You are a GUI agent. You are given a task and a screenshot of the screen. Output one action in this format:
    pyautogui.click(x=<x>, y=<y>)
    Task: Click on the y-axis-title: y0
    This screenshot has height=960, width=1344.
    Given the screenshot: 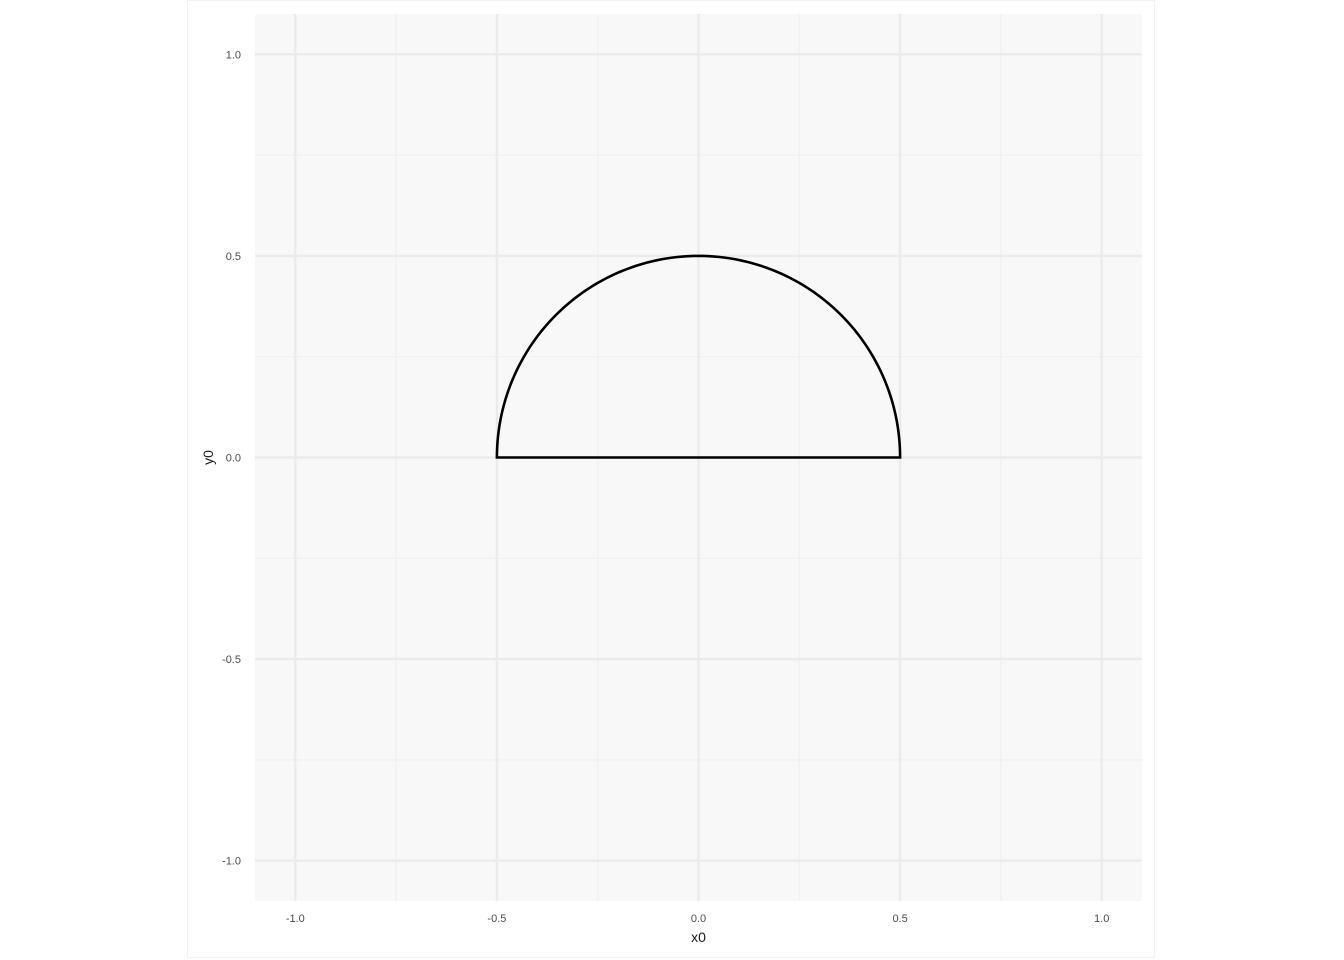 What is the action you would take?
    pyautogui.click(x=208, y=457)
    